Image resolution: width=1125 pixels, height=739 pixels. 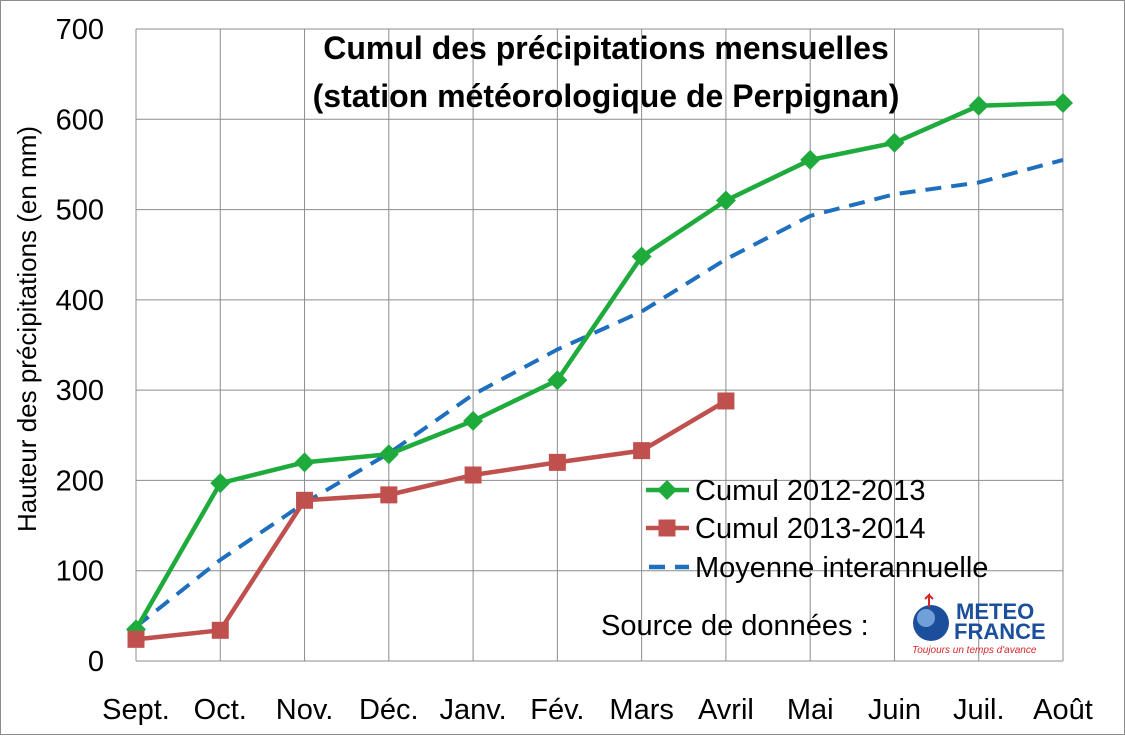 What do you see at coordinates (894, 710) in the screenshot?
I see `x-tick-label: Juin` at bounding box center [894, 710].